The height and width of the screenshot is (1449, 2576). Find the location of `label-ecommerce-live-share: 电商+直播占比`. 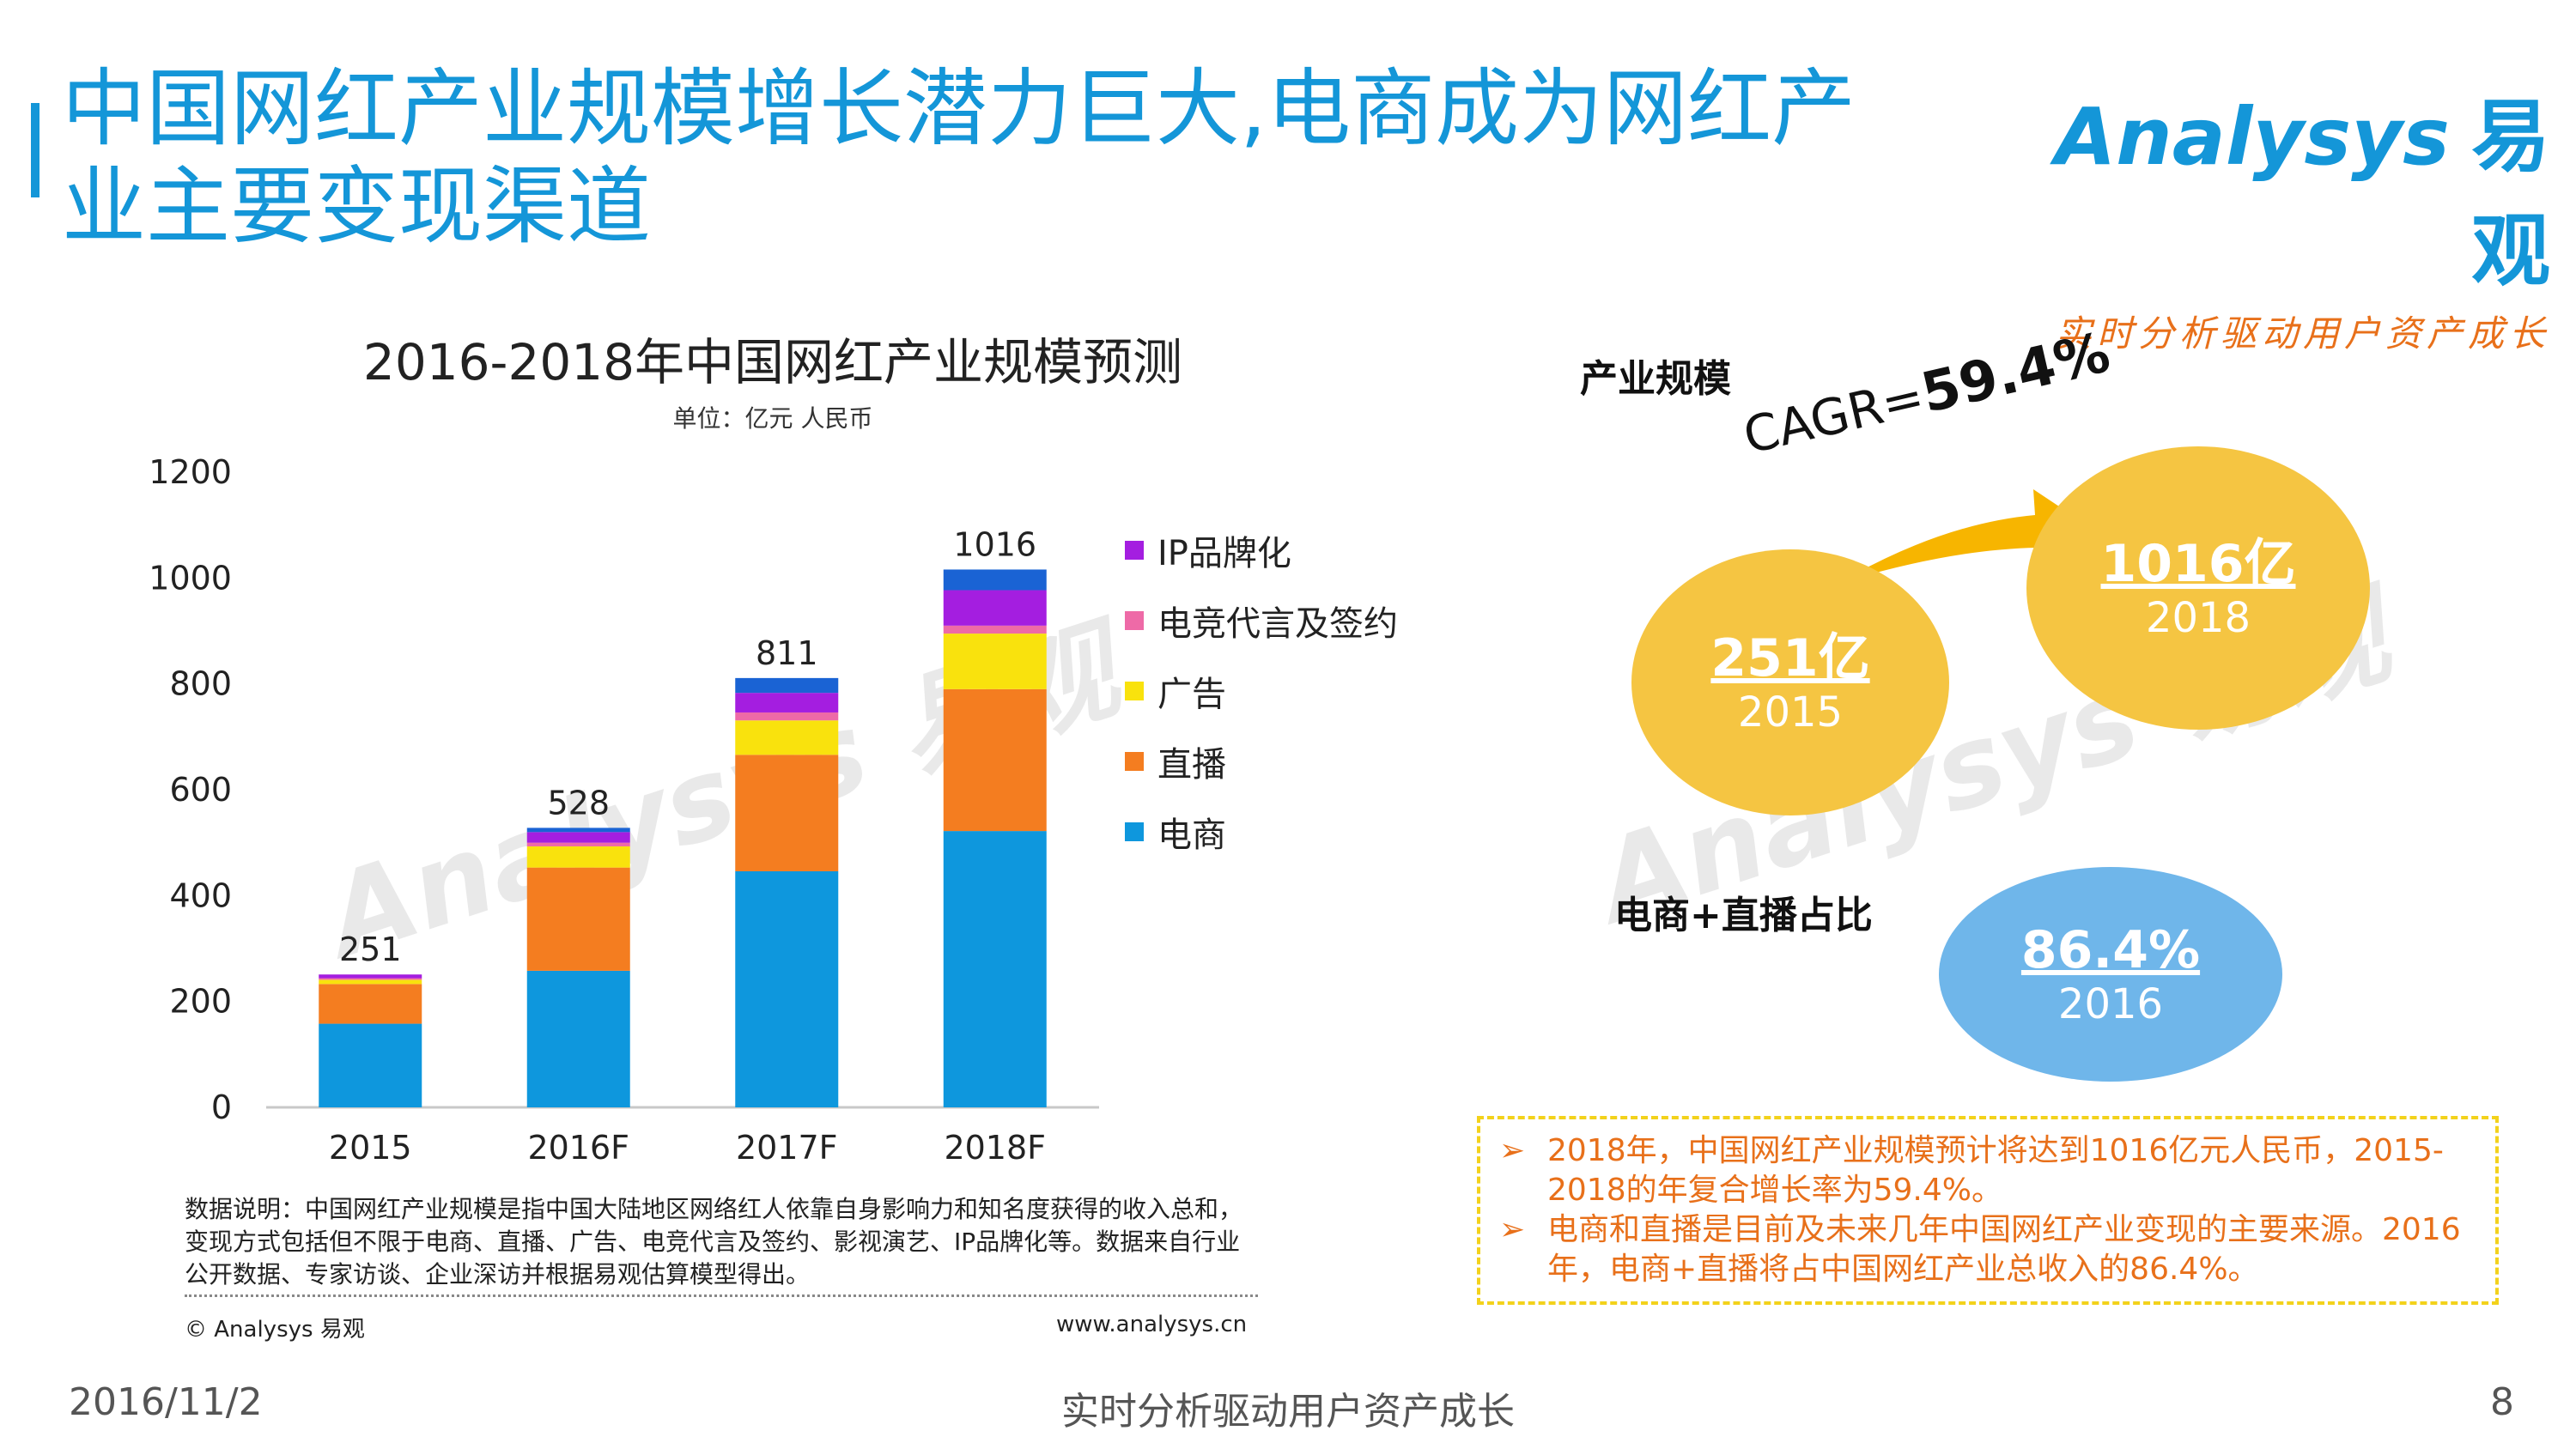

label-ecommerce-live-share: 电商+直播占比 is located at coordinates (1744, 915).